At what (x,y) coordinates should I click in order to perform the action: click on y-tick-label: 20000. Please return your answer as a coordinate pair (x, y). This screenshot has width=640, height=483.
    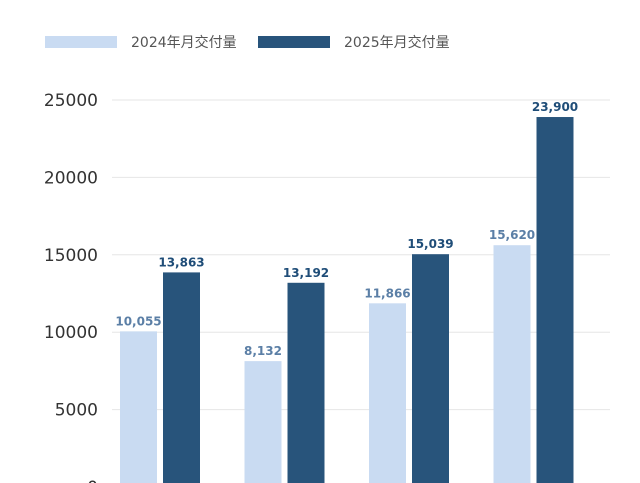
    Looking at the image, I should click on (71, 178).